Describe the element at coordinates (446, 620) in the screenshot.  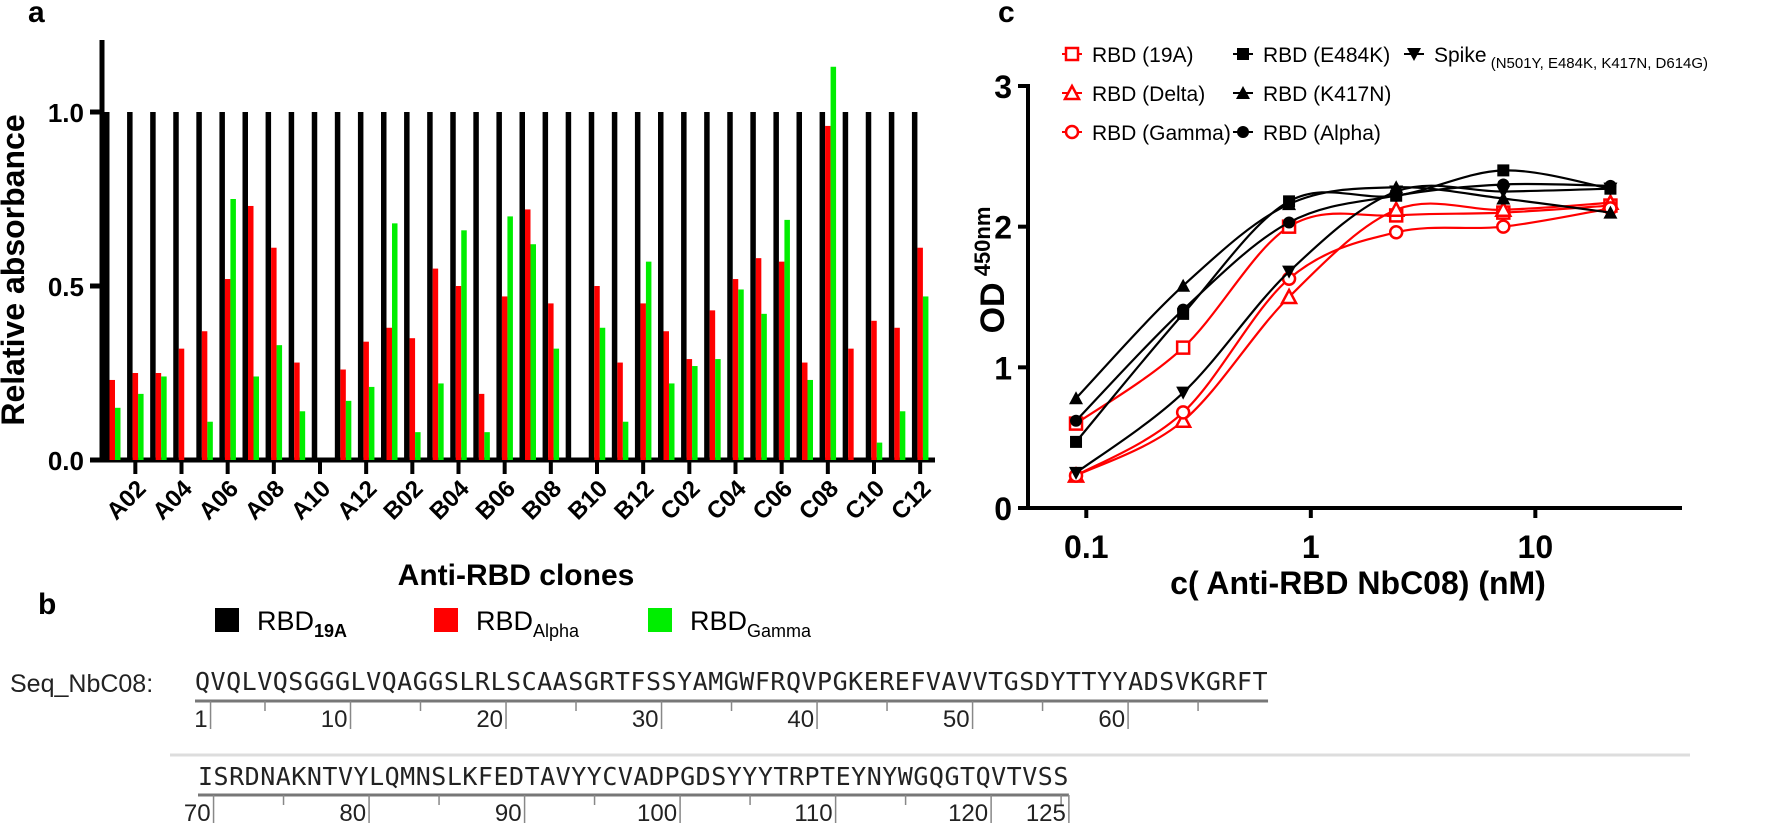
I see `legend-swatch-alpha` at that location.